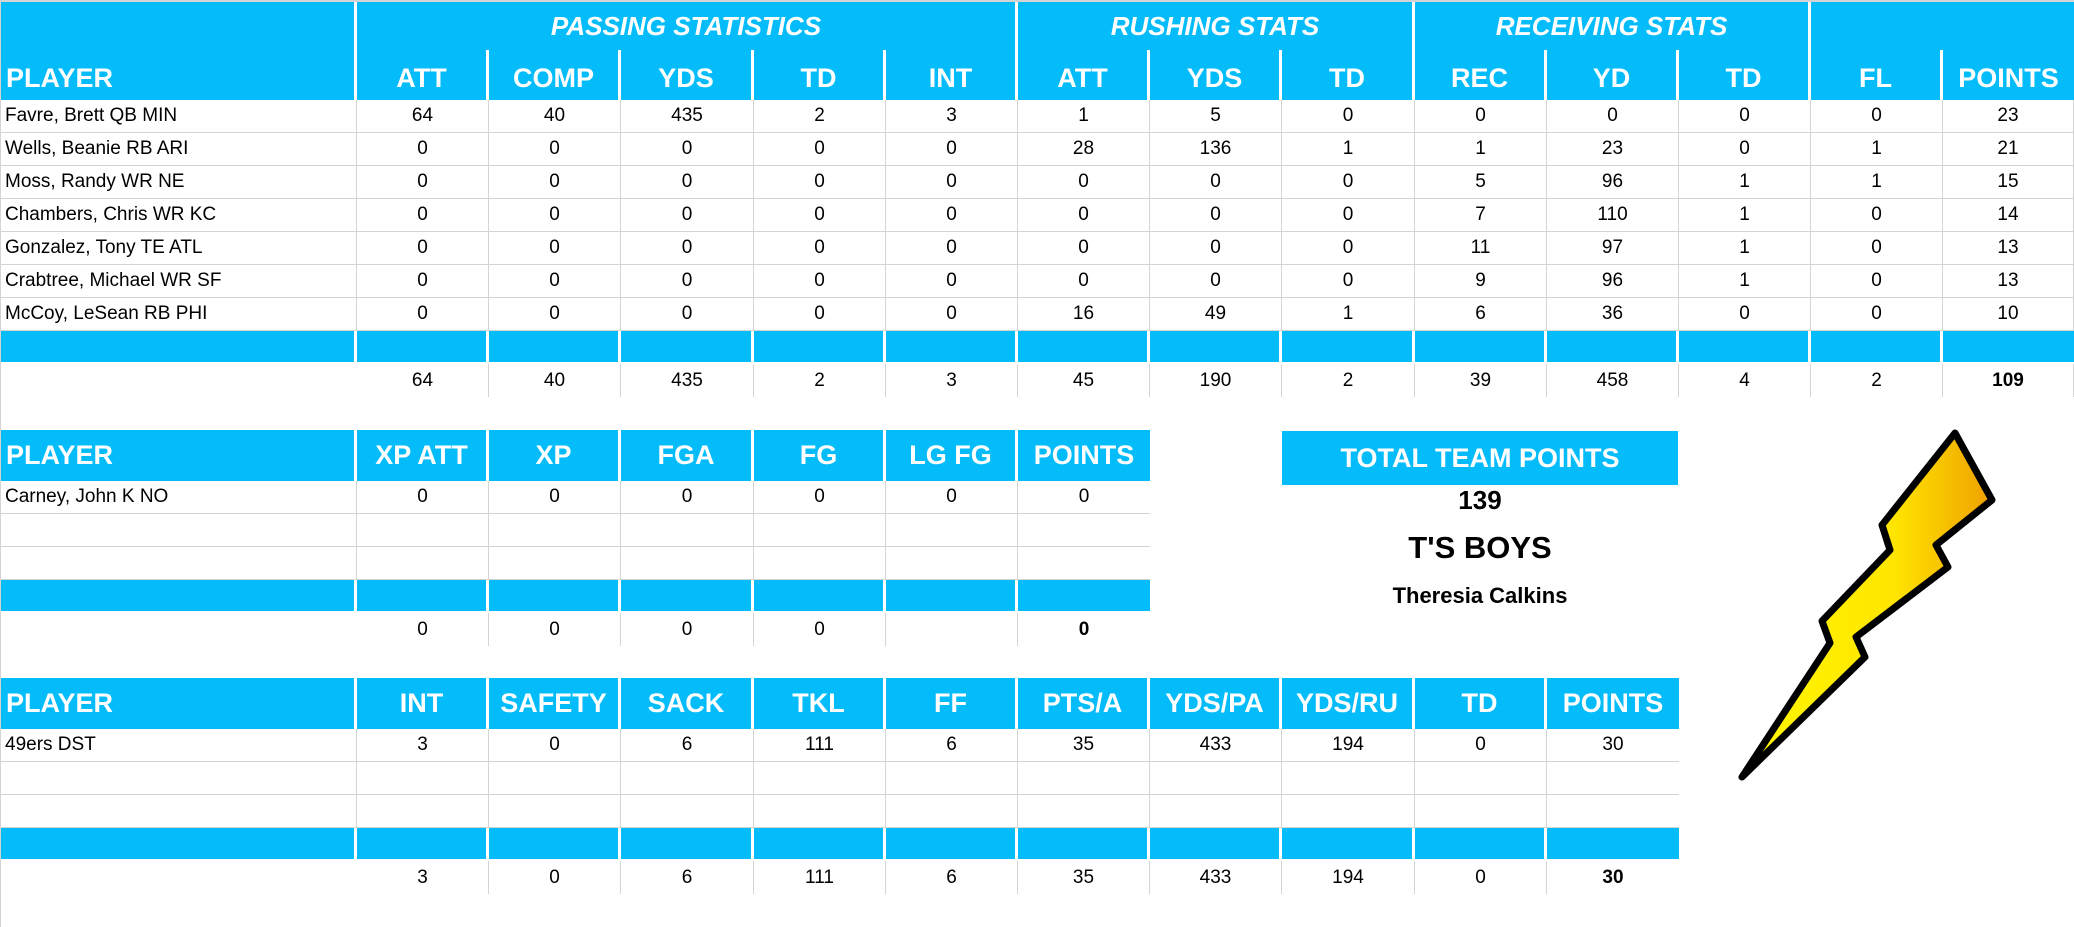  What do you see at coordinates (1216, 149) in the screenshot?
I see `stat-cell: 136` at bounding box center [1216, 149].